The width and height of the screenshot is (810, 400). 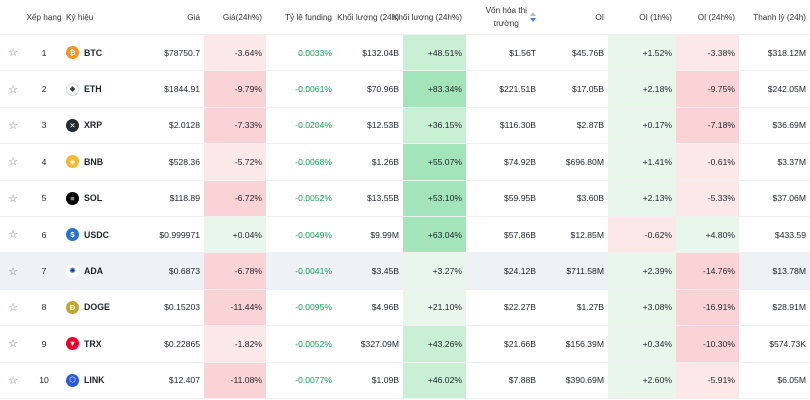 I want to click on oi-24h-cell: -16.91%, so click(x=707, y=307).